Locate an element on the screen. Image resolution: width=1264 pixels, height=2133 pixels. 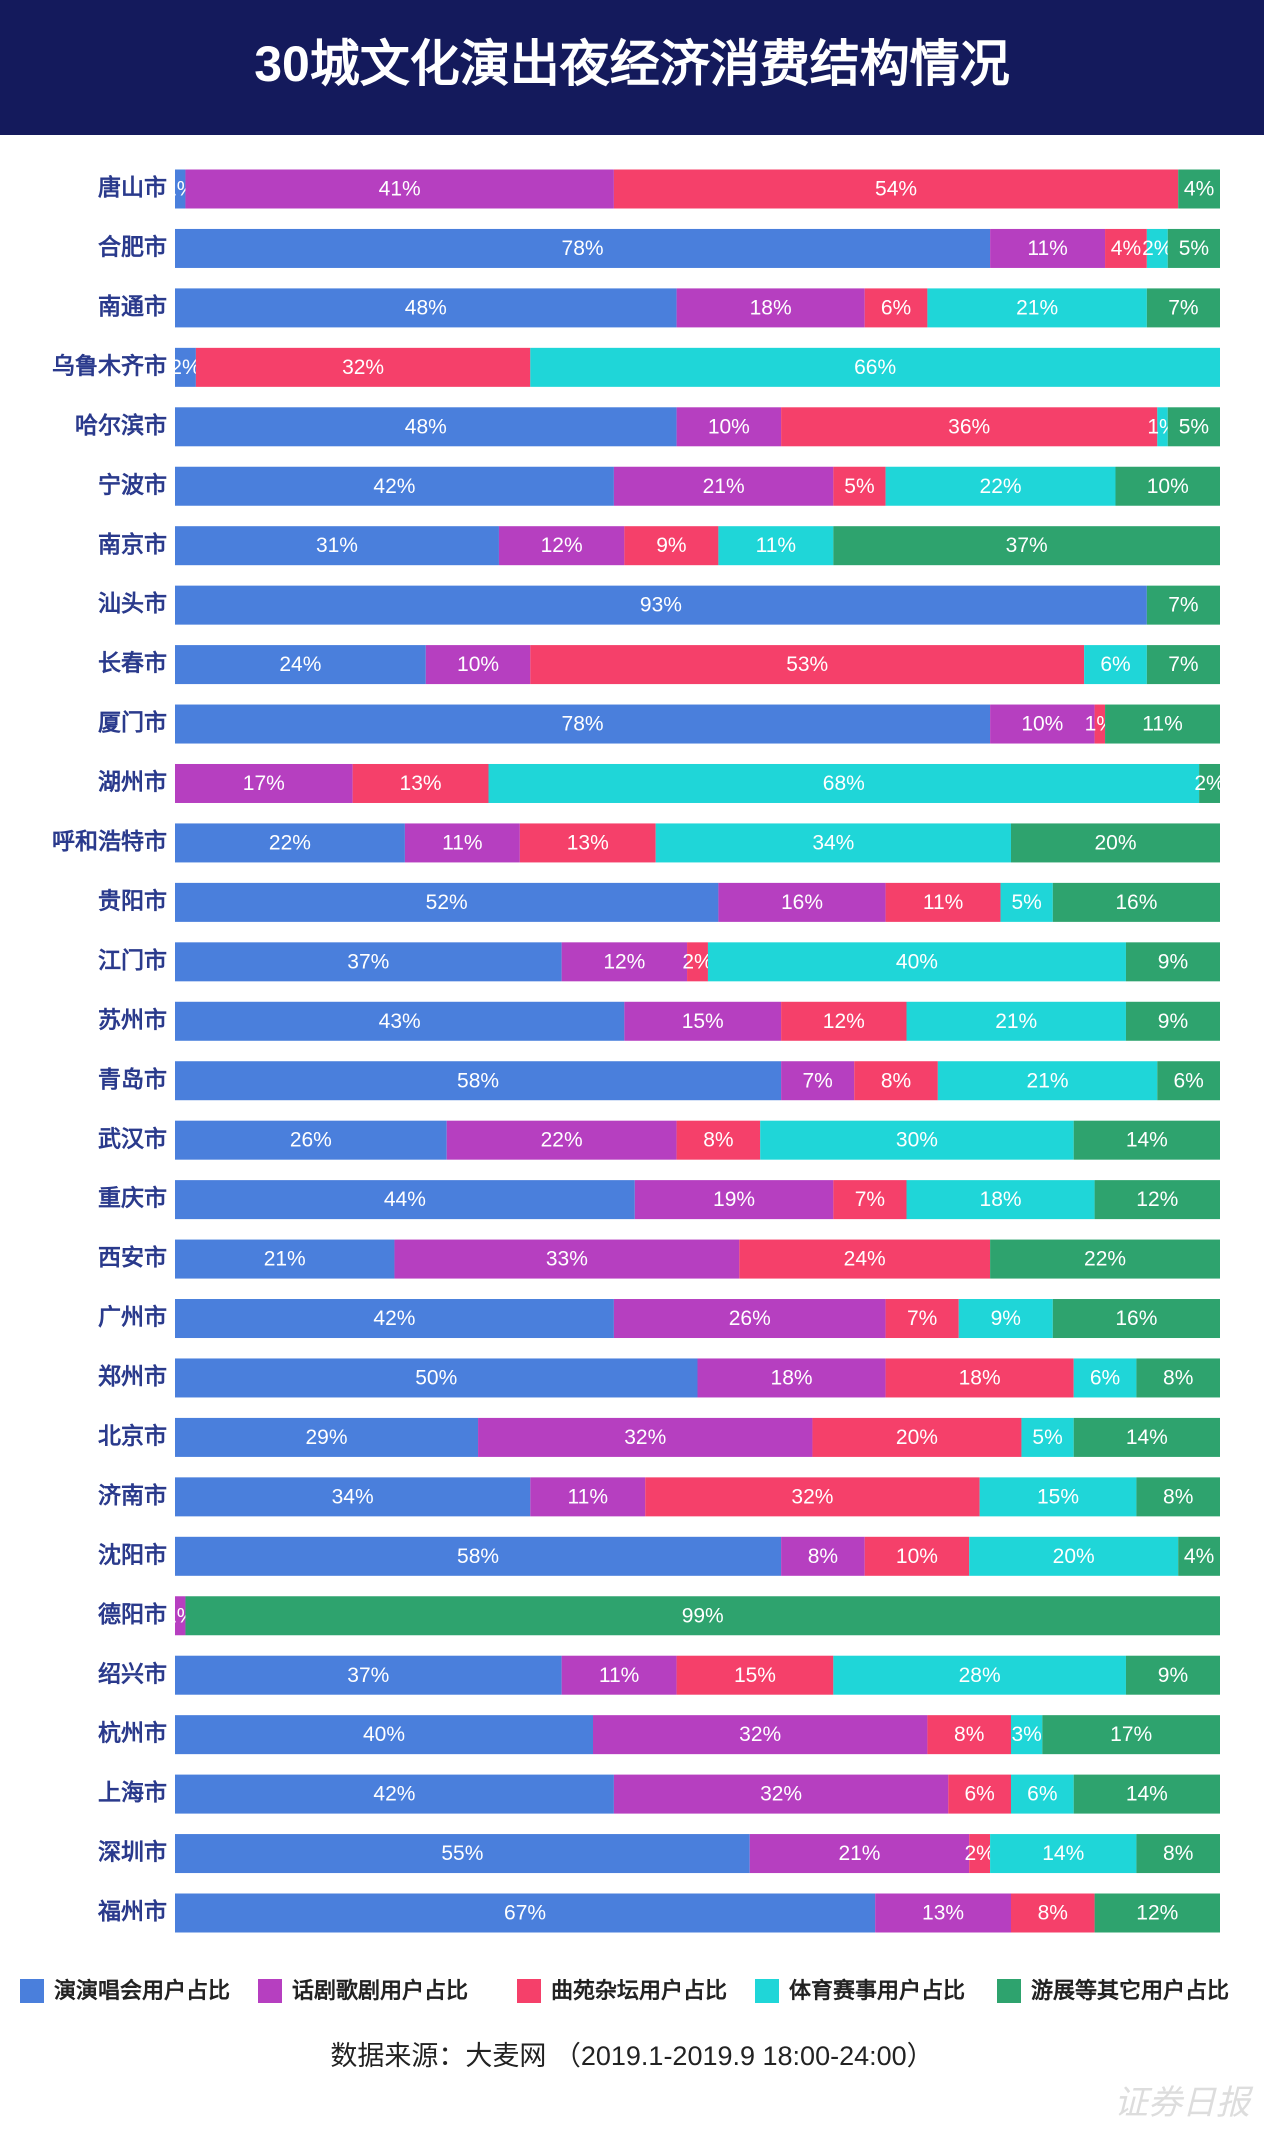
data-label: 20% is located at coordinates (1074, 1556).